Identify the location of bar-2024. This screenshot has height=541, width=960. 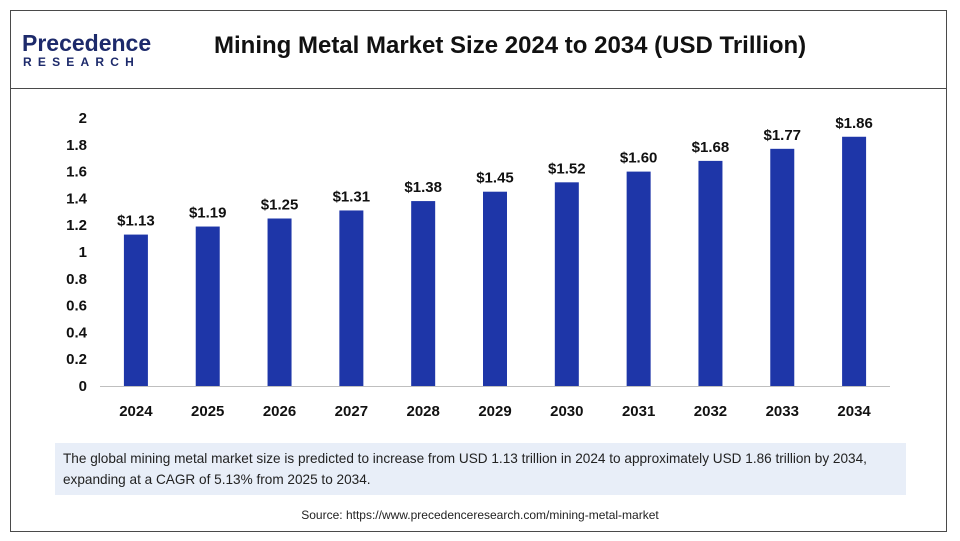
(135, 310).